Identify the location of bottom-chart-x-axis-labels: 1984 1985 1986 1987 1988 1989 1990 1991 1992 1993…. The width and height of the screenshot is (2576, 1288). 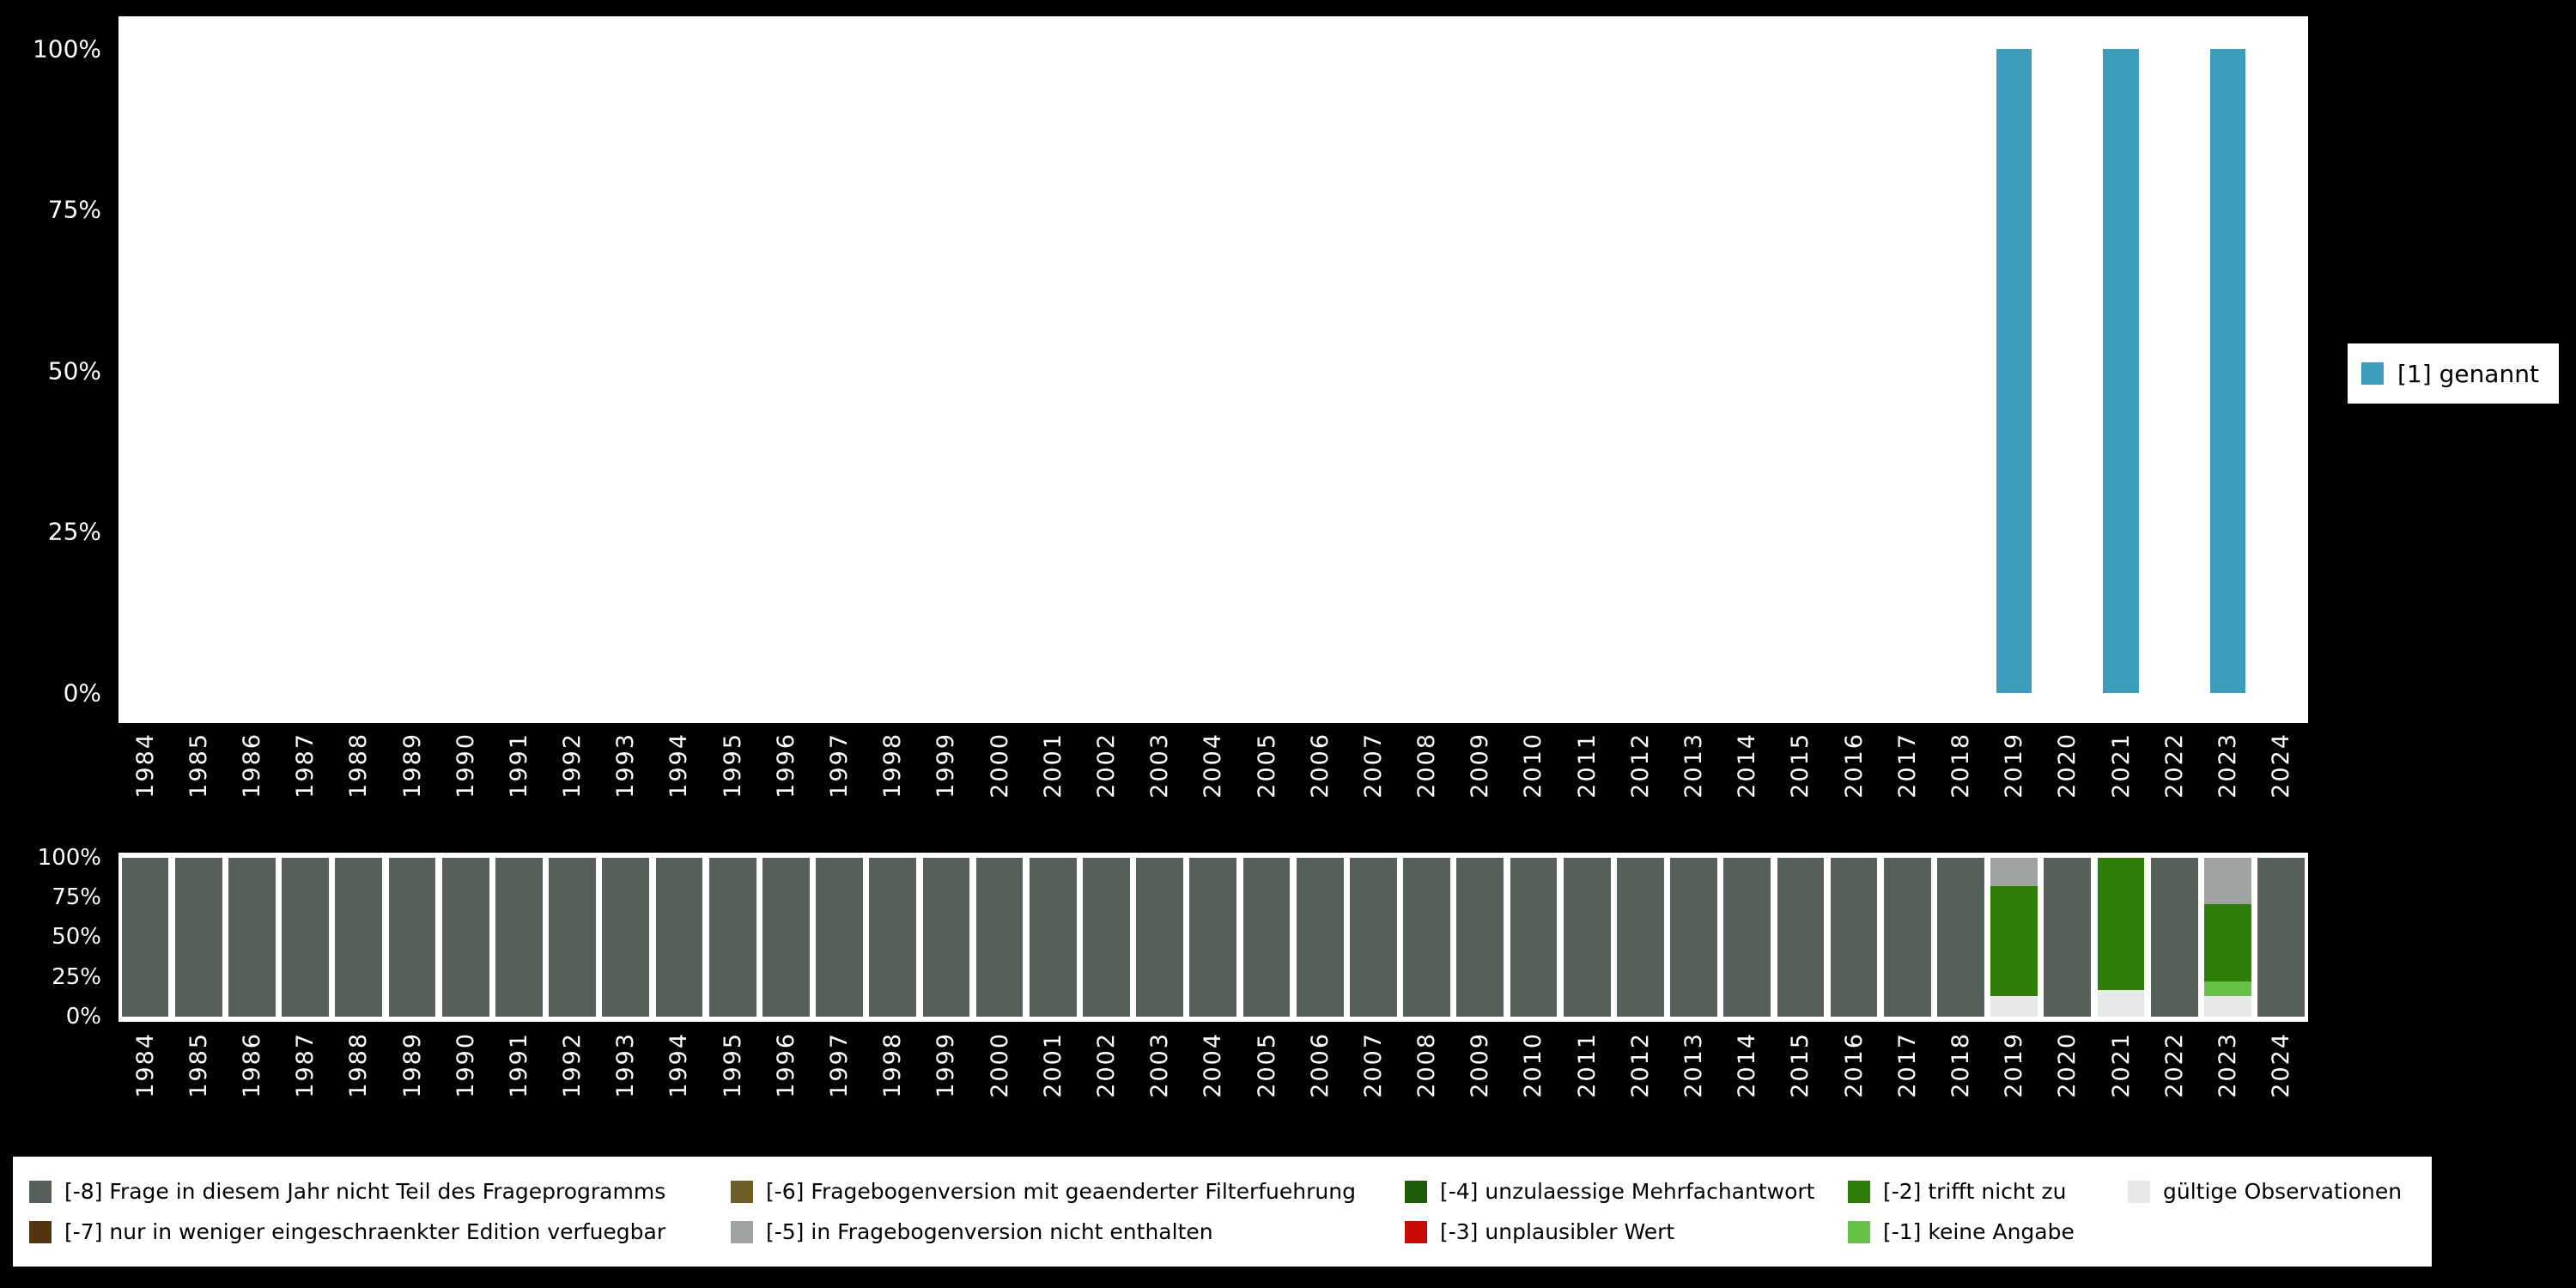
(1213, 1075).